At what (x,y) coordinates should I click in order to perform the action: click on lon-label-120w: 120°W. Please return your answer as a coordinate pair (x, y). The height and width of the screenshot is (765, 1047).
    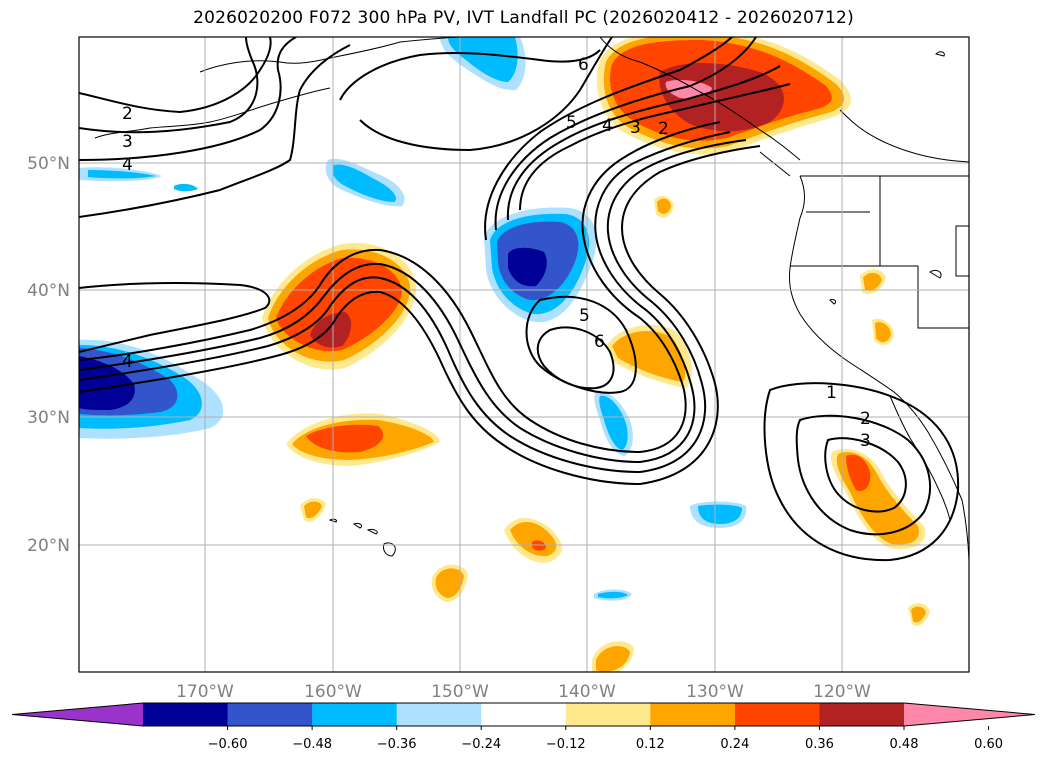
    Looking at the image, I should click on (842, 692).